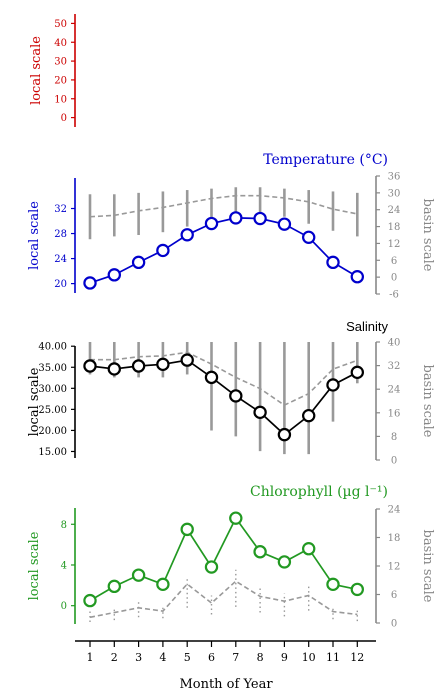 The image size is (438, 700). What do you see at coordinates (357, 657) in the screenshot?
I see `x-tick-label: 12` at bounding box center [357, 657].